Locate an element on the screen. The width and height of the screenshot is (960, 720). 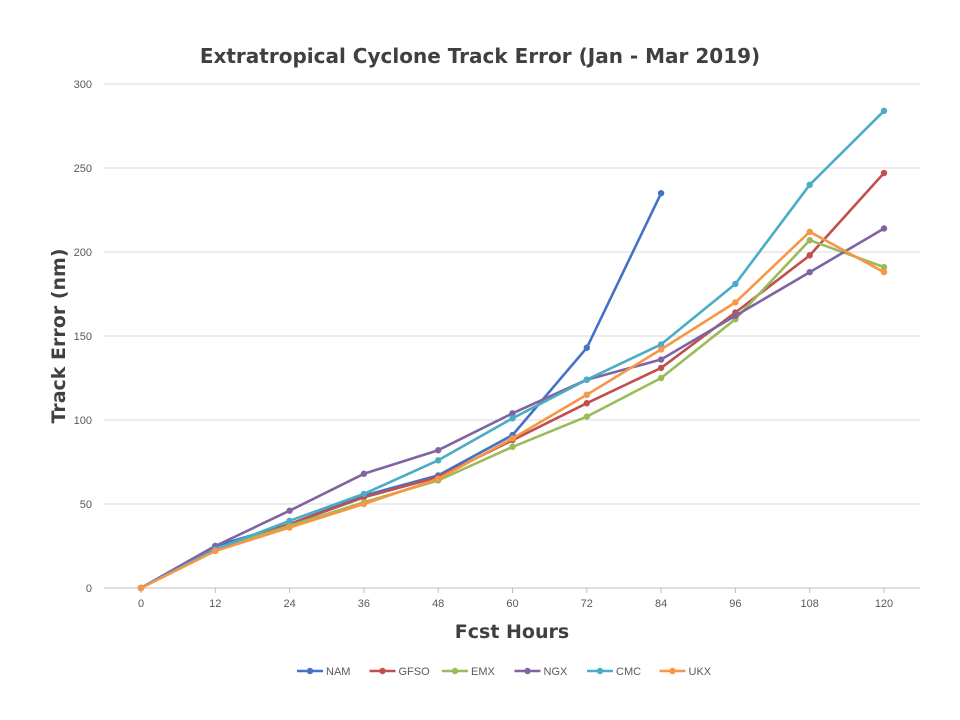
x-tick-label: 12 is located at coordinates (215, 604).